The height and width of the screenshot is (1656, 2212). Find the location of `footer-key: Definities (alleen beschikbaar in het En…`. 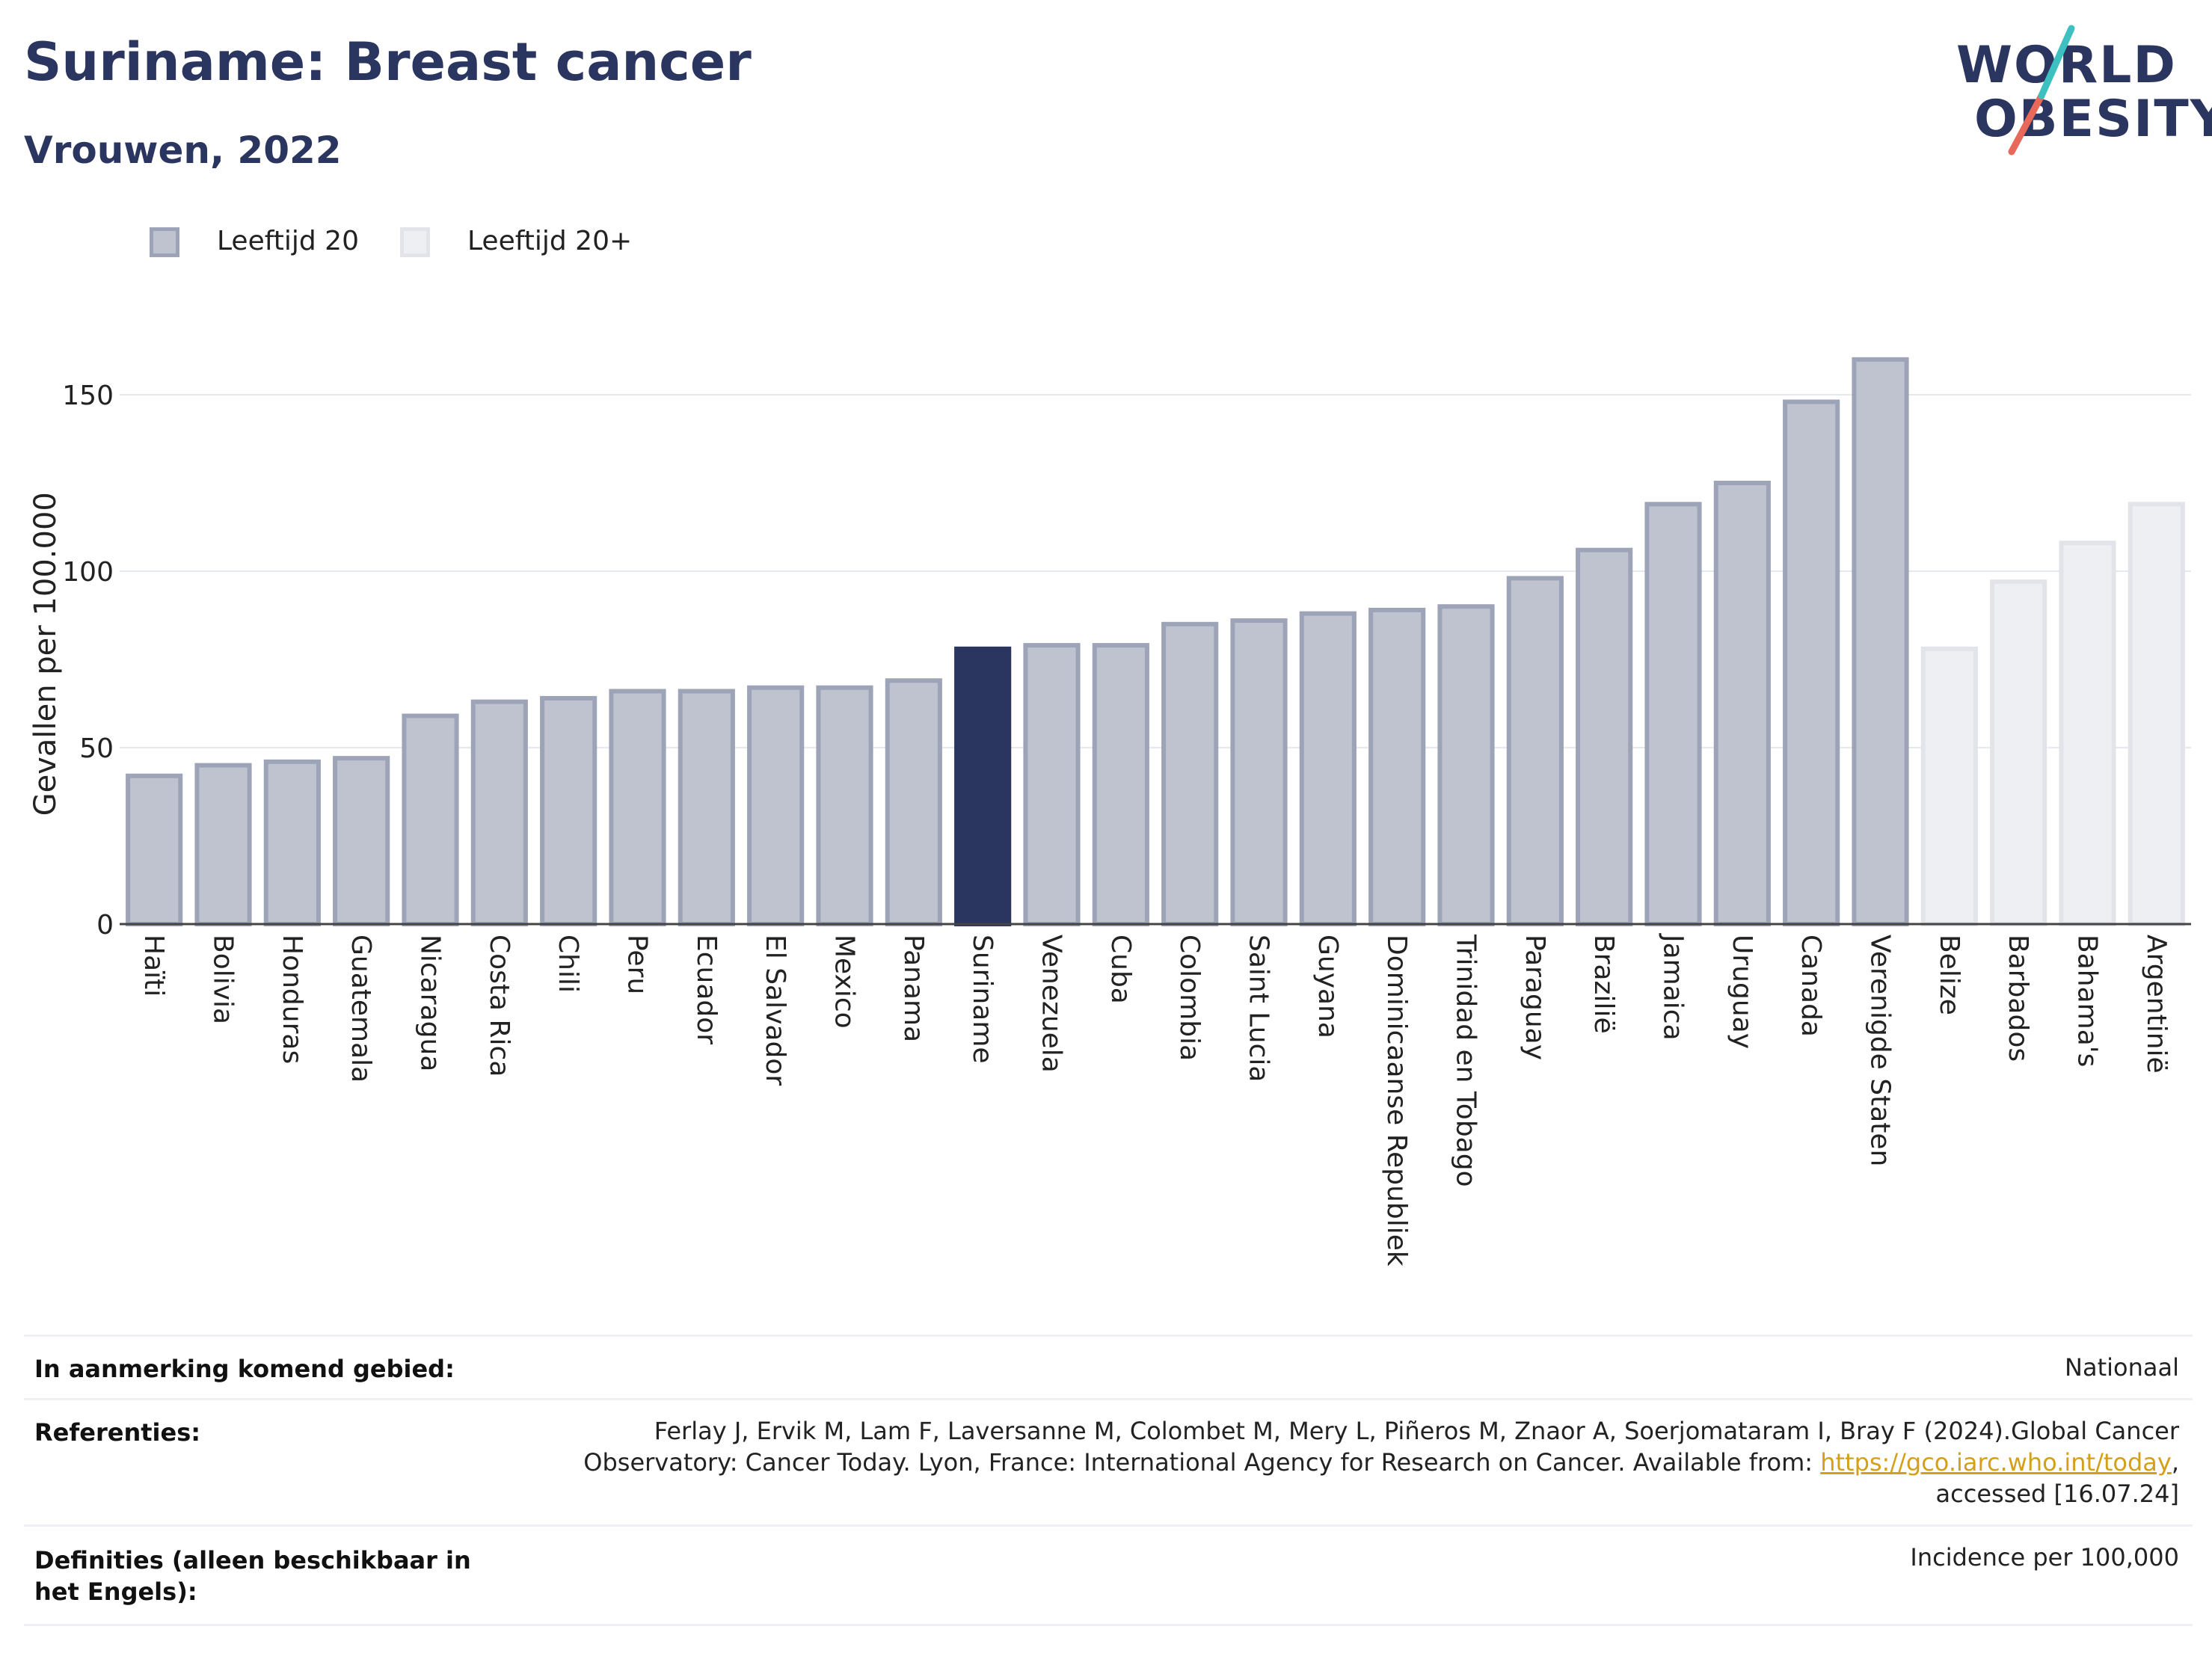

footer-key: Definities (alleen beschikbaar in het En… is located at coordinates (252, 1576).